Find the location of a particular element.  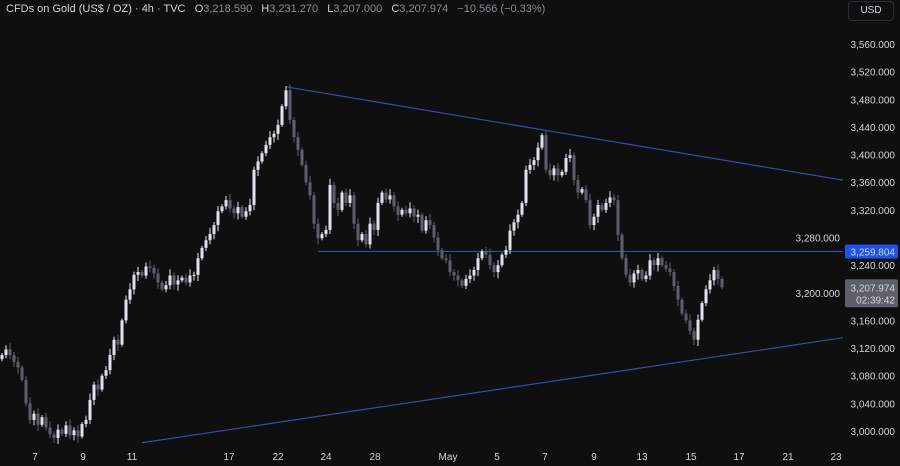

close-value: 3,207.974 is located at coordinates (424, 9).